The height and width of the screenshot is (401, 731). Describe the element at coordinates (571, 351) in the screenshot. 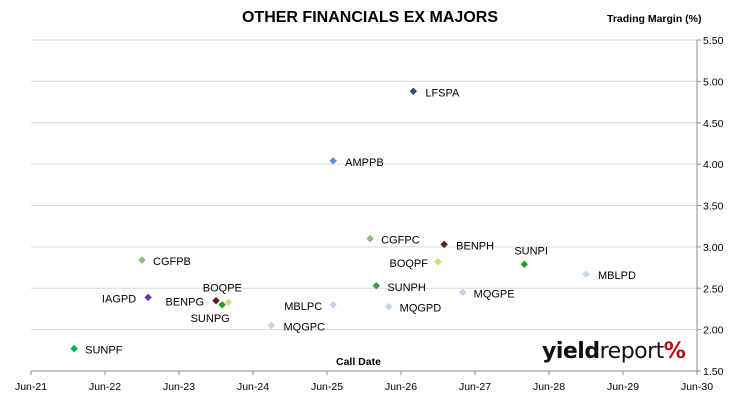

I see `logo-yield-text: yield` at that location.